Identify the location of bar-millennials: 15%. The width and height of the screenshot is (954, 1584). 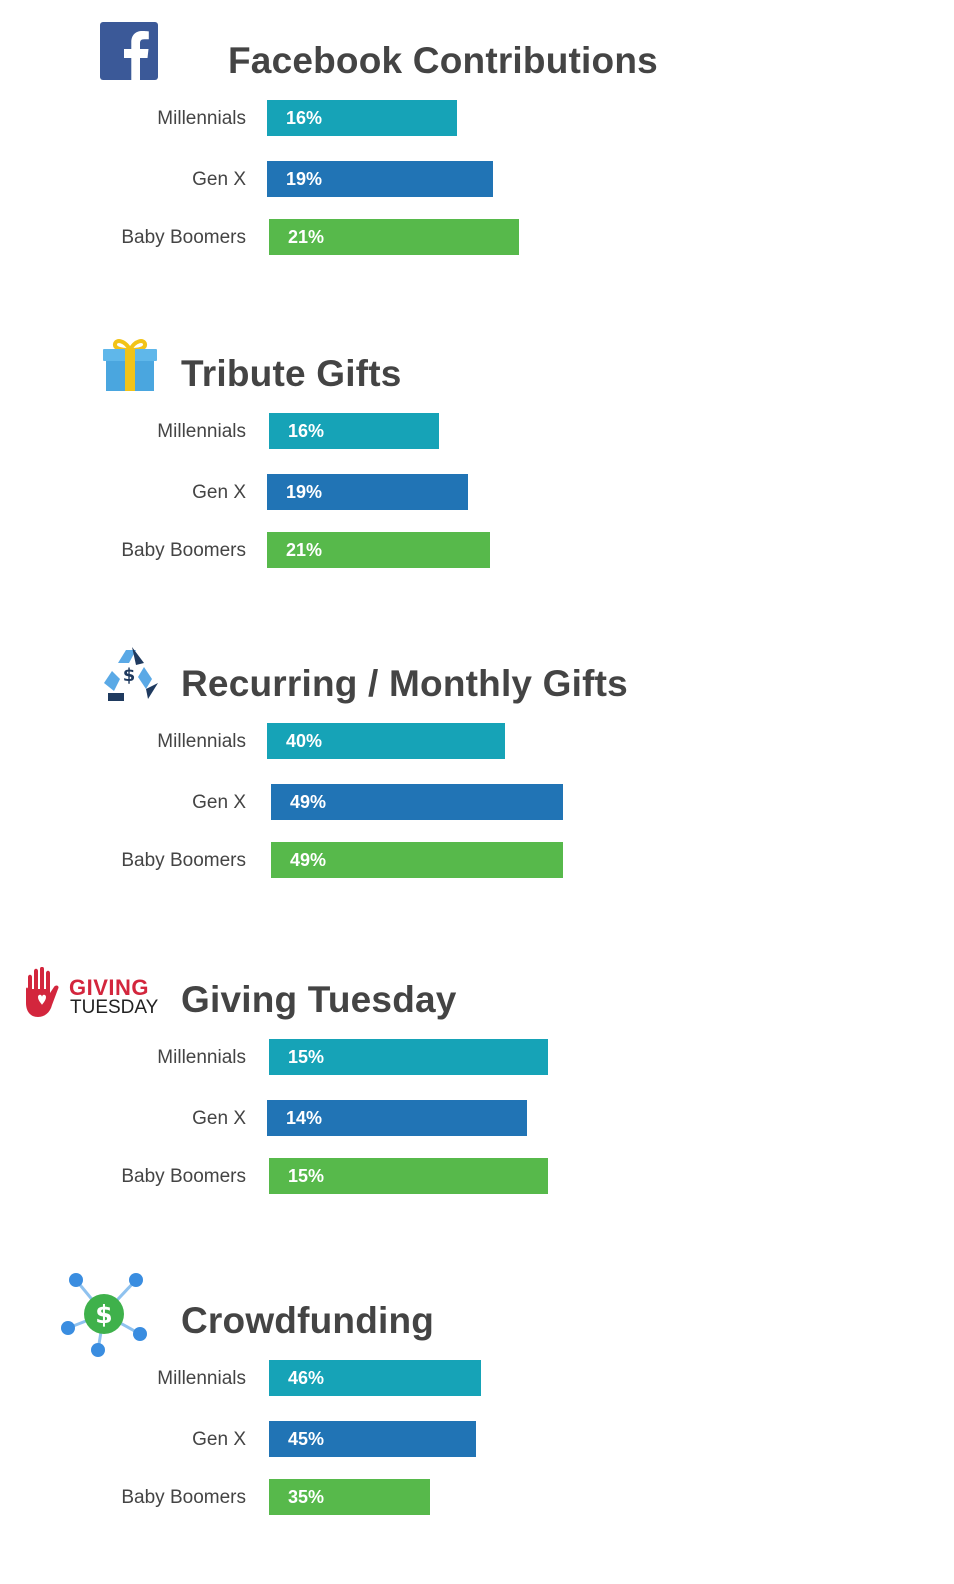
(408, 1057).